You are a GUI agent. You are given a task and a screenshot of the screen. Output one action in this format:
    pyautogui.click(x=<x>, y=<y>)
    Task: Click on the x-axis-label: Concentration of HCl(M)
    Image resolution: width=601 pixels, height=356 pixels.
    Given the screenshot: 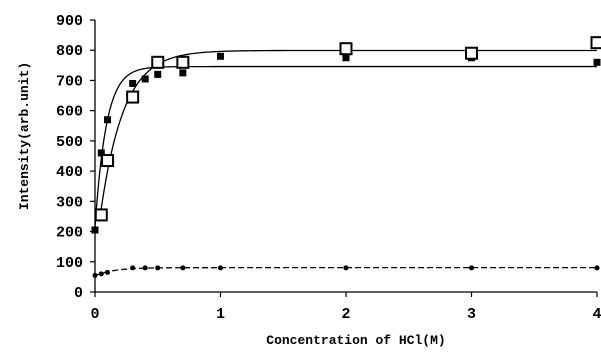 What is the action you would take?
    pyautogui.click(x=355, y=340)
    